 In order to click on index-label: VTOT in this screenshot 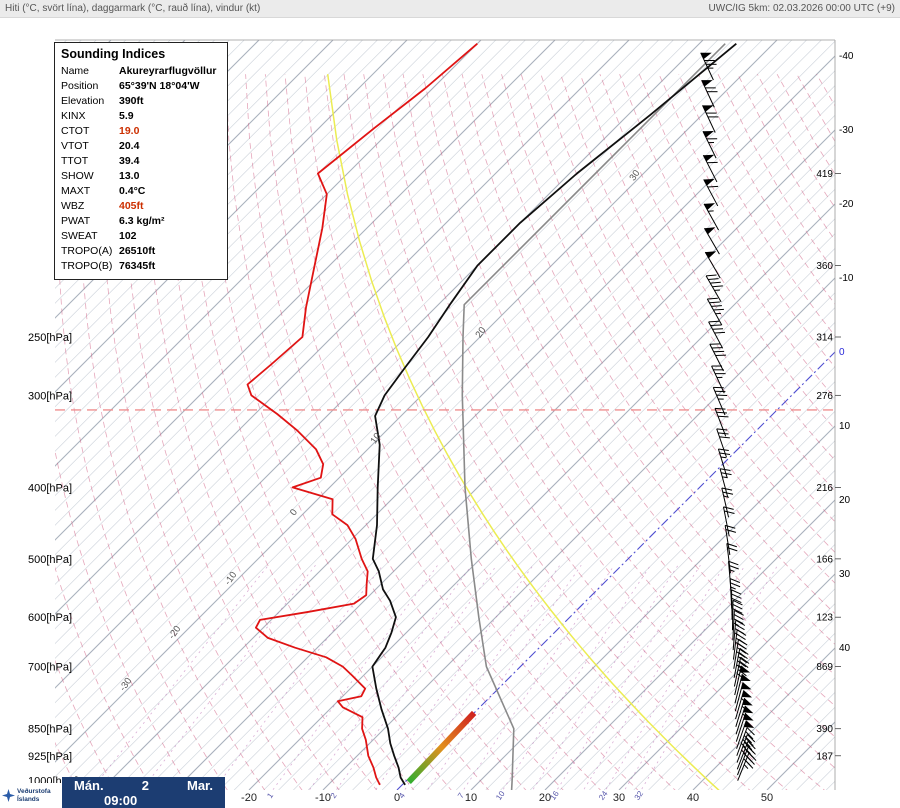, I will do `click(75, 146)`.